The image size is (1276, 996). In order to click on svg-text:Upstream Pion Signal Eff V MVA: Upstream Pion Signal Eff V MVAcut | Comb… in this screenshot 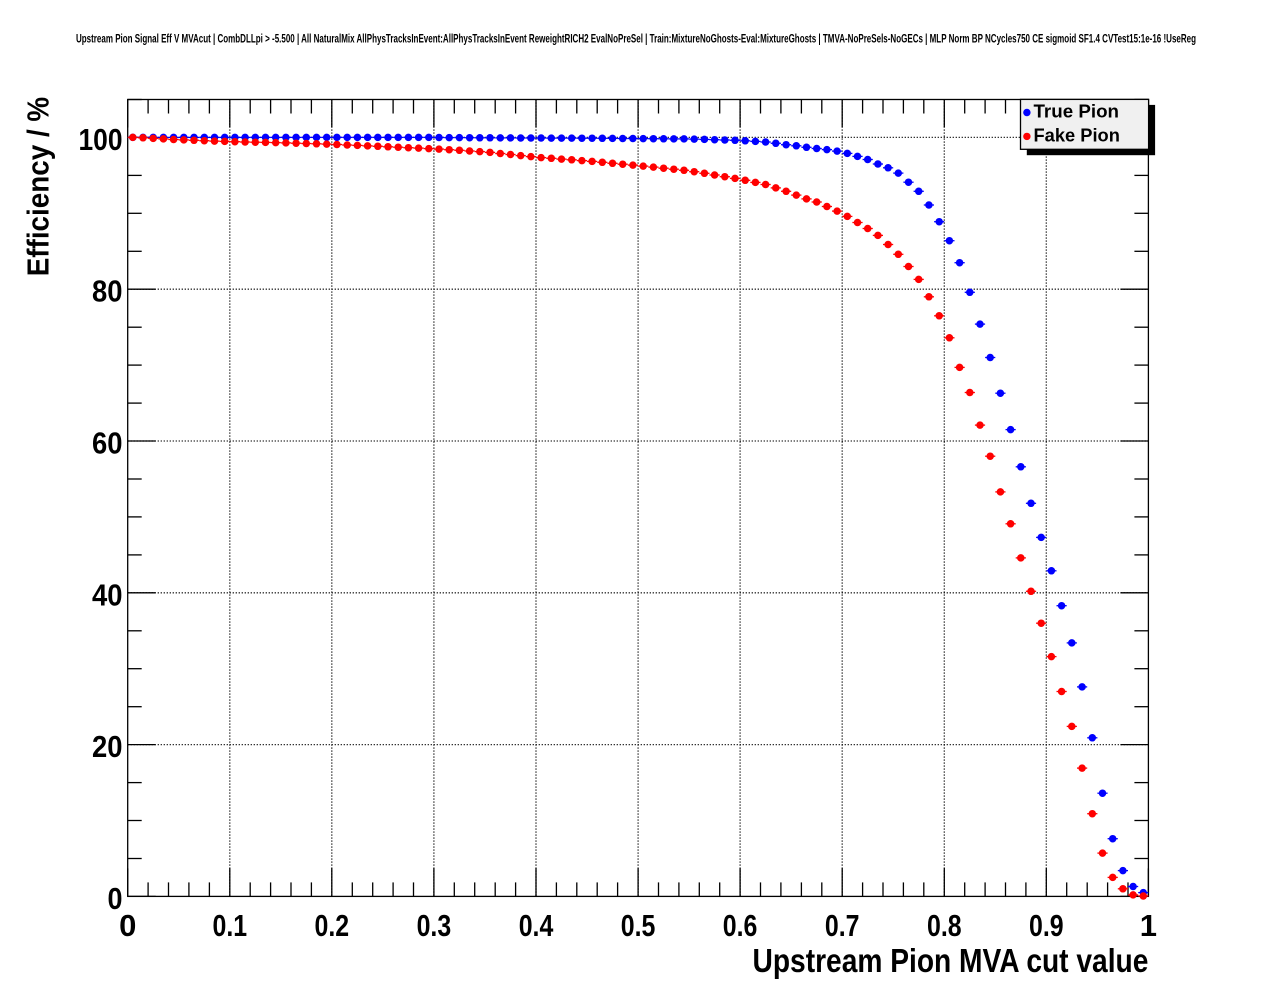, I will do `click(636, 39)`.